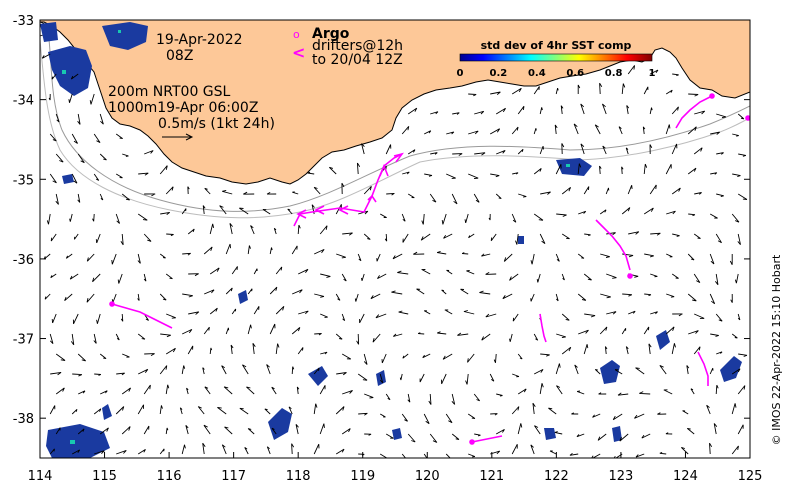 Image resolution: width=791 pixels, height=492 pixels. What do you see at coordinates (499, 73) in the screenshot?
I see `colorbar-tick-label: 0.2` at bounding box center [499, 73].